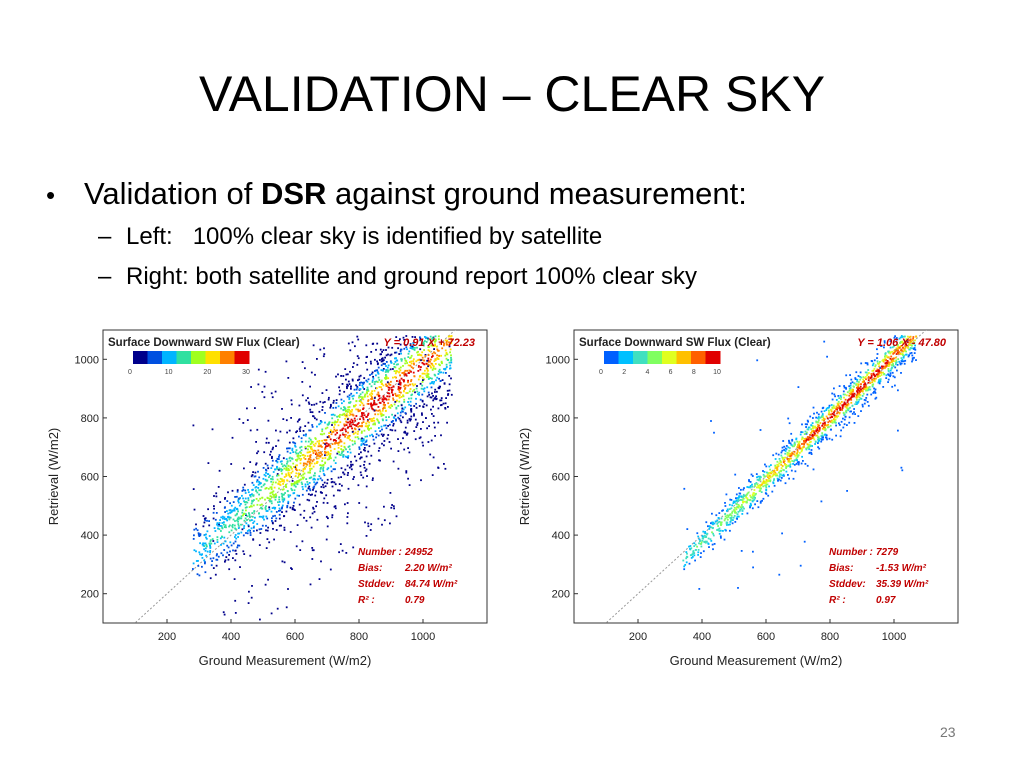  Describe the element at coordinates (675, 343) in the screenshot. I see `chart-title: Surface Downward SW Flux (Clear)` at that location.